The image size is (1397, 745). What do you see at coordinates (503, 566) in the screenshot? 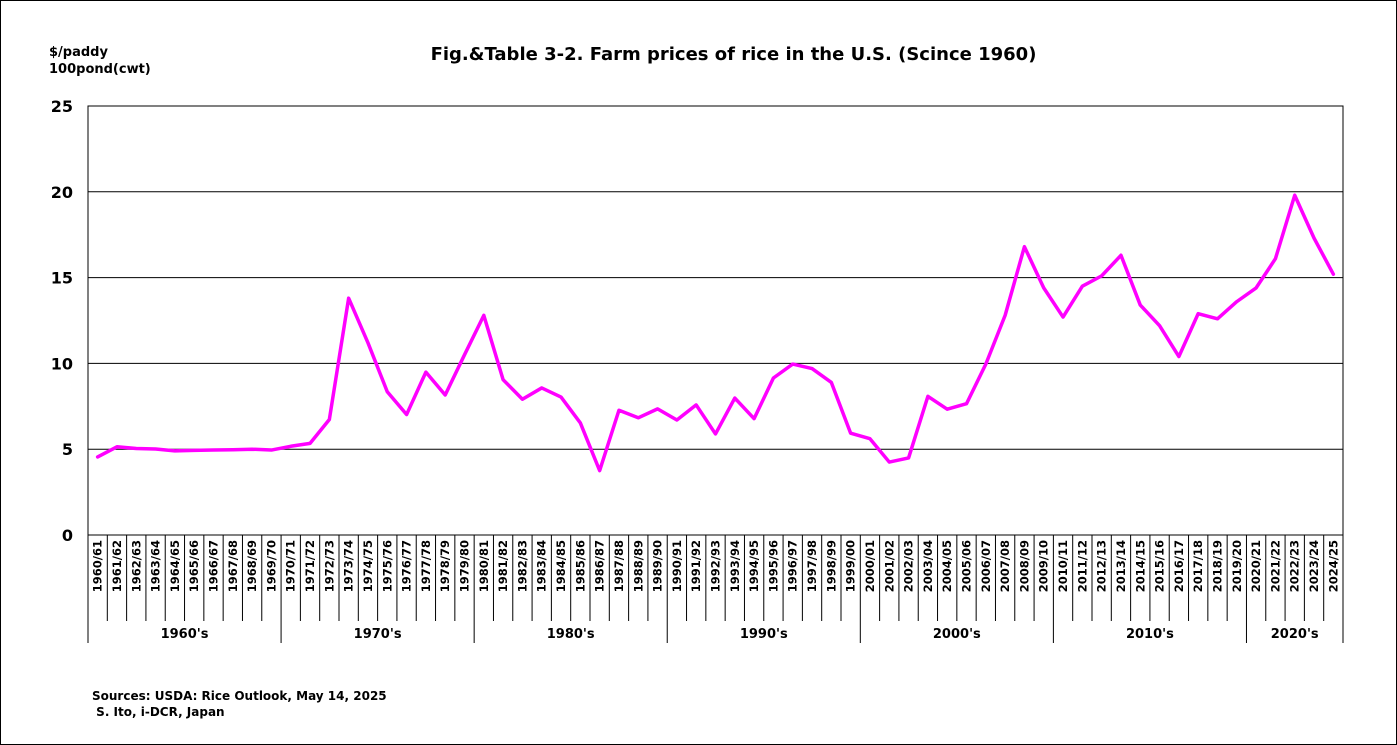
I see `x-tick-label: 1981/82` at bounding box center [503, 566].